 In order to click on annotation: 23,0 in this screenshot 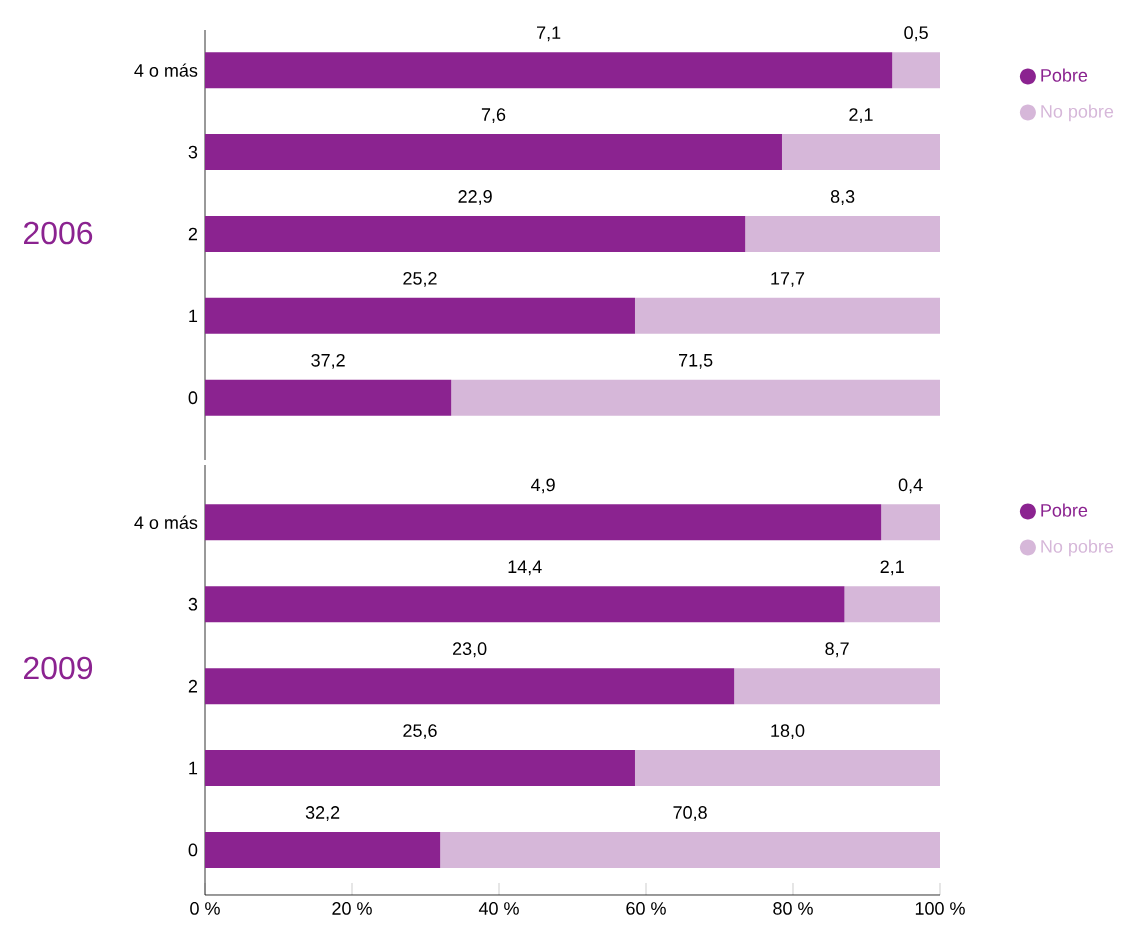, I will do `click(469, 650)`.